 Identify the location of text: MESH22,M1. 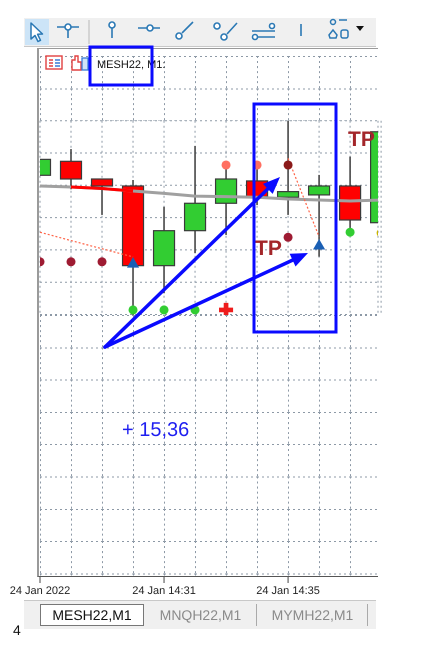
(92, 615).